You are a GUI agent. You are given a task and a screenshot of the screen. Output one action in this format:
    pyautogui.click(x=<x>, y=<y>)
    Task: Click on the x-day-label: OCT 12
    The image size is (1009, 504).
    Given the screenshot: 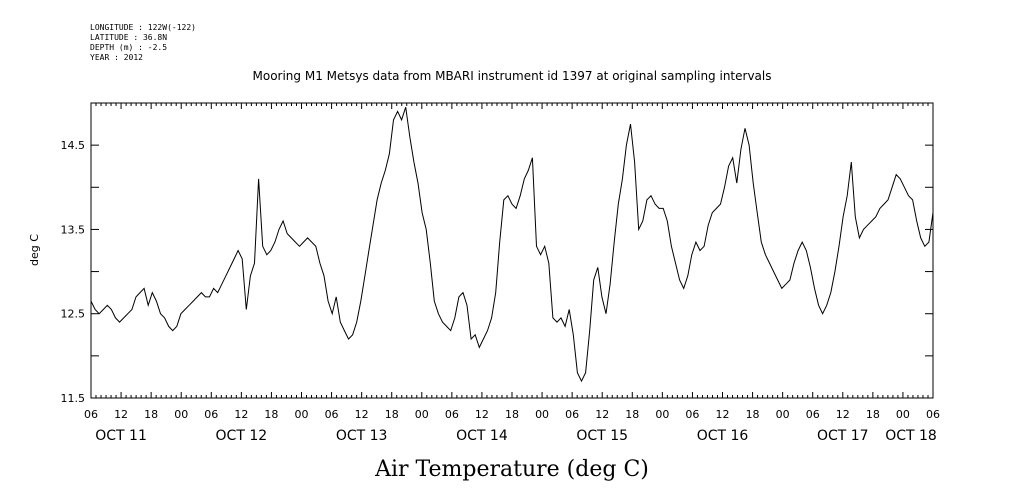 What is the action you would take?
    pyautogui.click(x=242, y=436)
    